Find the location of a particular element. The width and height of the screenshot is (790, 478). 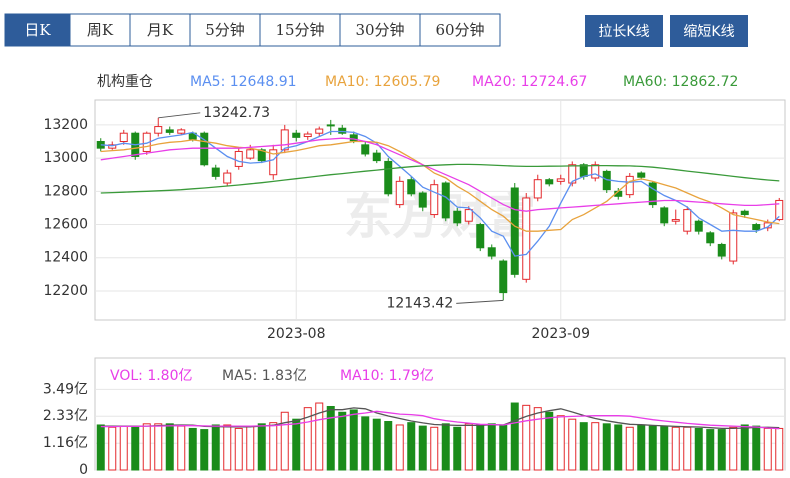

ma-line is located at coordinates (440, 420).